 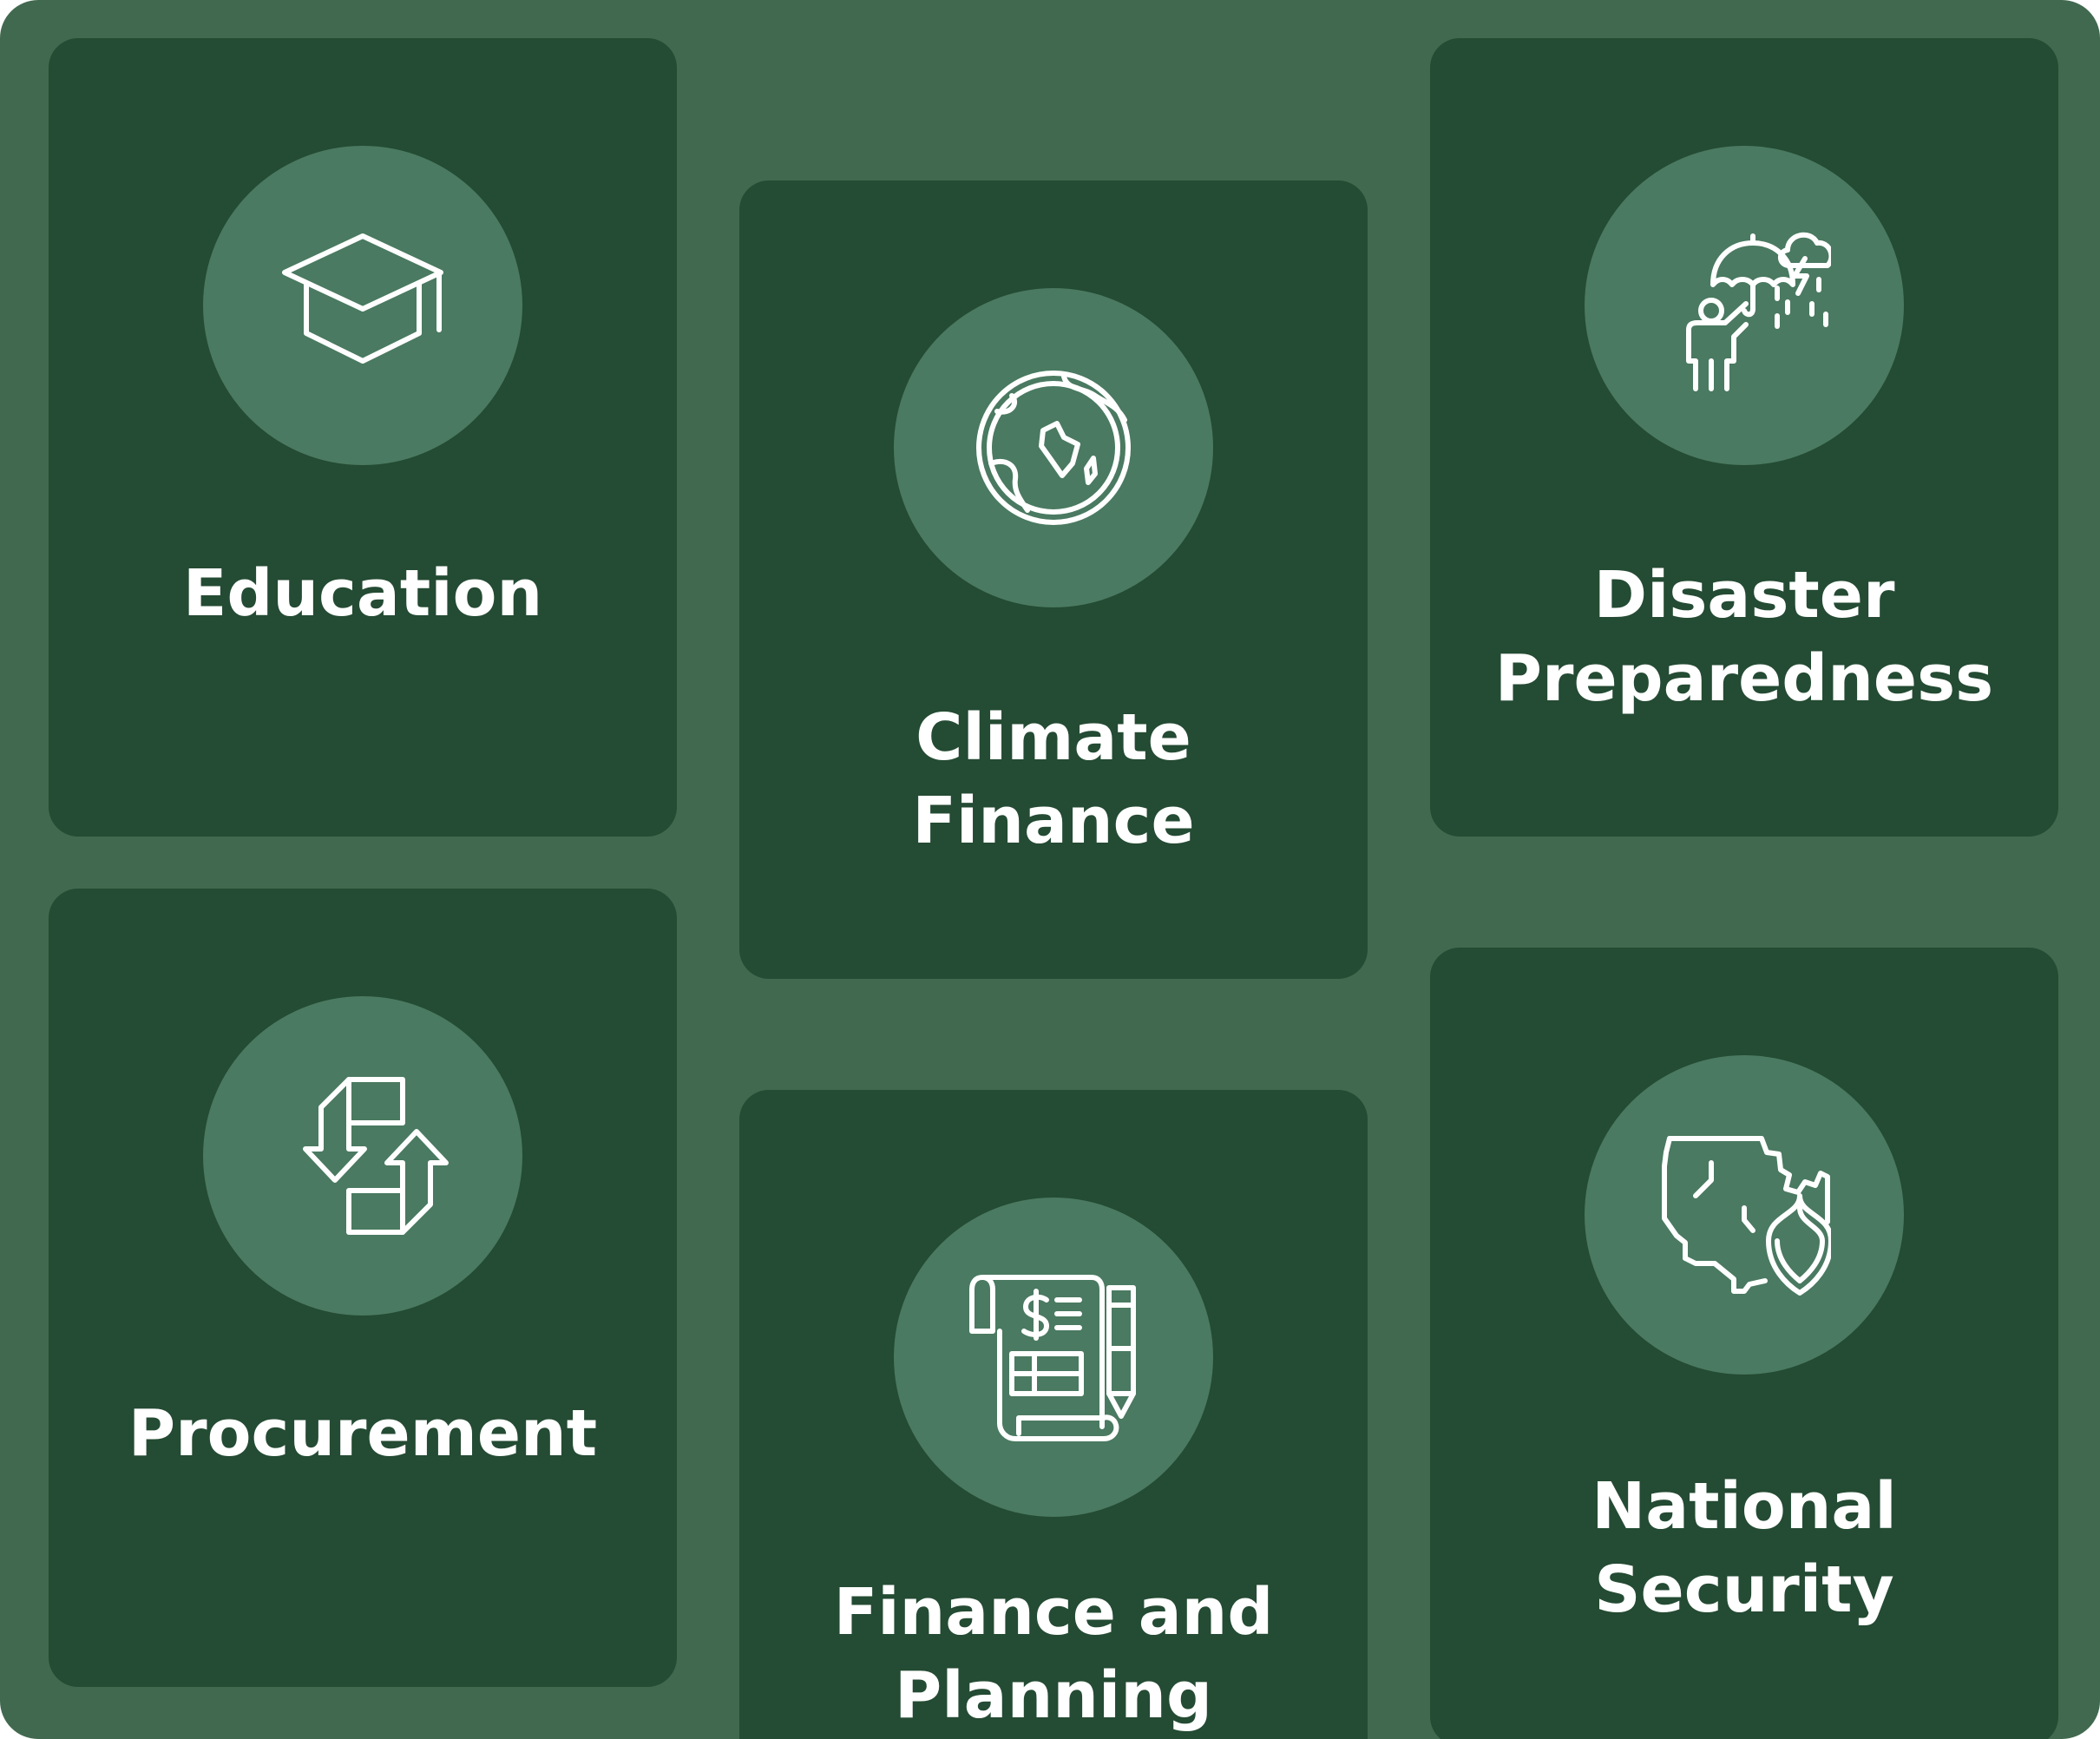 I want to click on card-education: Education, so click(x=363, y=437).